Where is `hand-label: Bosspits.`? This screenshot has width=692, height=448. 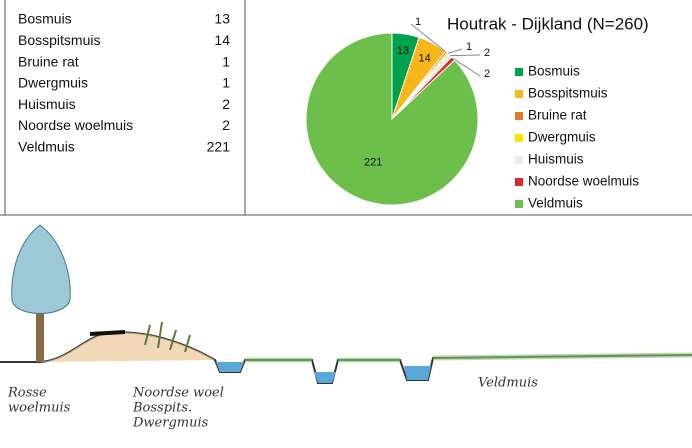
hand-label: Bosspits. is located at coordinates (162, 408).